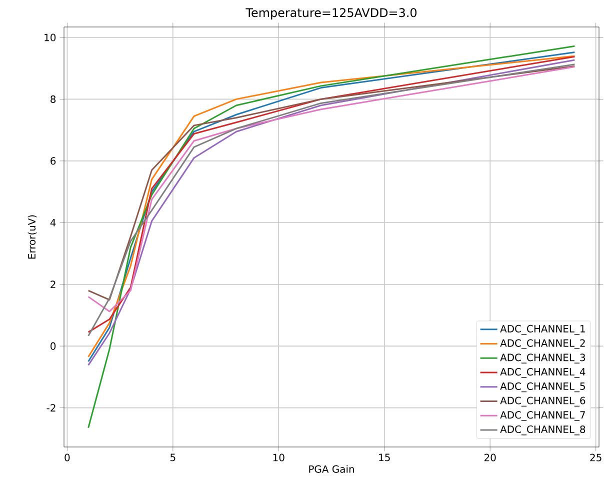  What do you see at coordinates (53, 99) in the screenshot?
I see `y-tick-label: 8` at bounding box center [53, 99].